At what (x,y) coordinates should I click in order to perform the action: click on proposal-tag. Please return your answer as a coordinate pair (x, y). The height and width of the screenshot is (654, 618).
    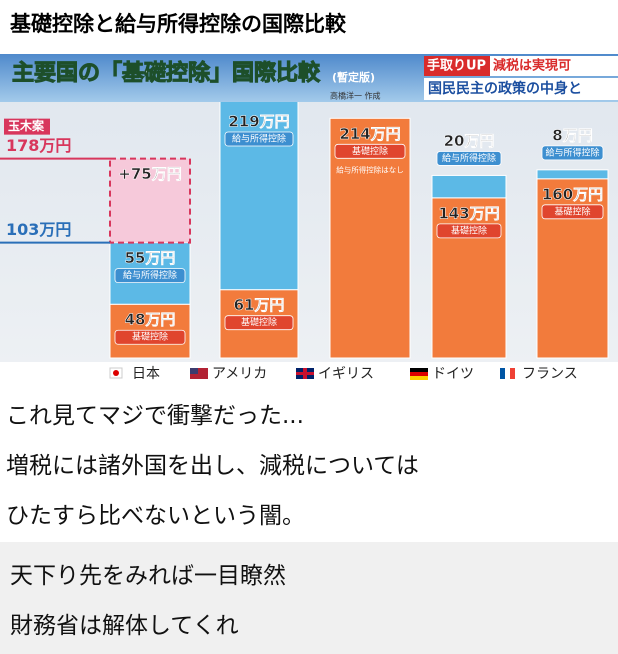
    Looking at the image, I should click on (27, 126).